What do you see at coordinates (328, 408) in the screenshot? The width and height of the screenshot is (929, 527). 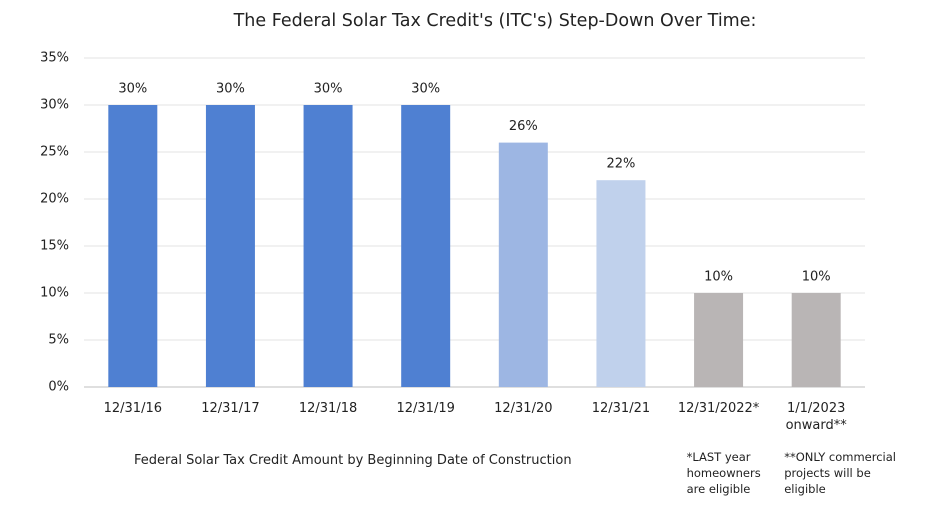 I see `x-tick-label: 12/31/18` at bounding box center [328, 408].